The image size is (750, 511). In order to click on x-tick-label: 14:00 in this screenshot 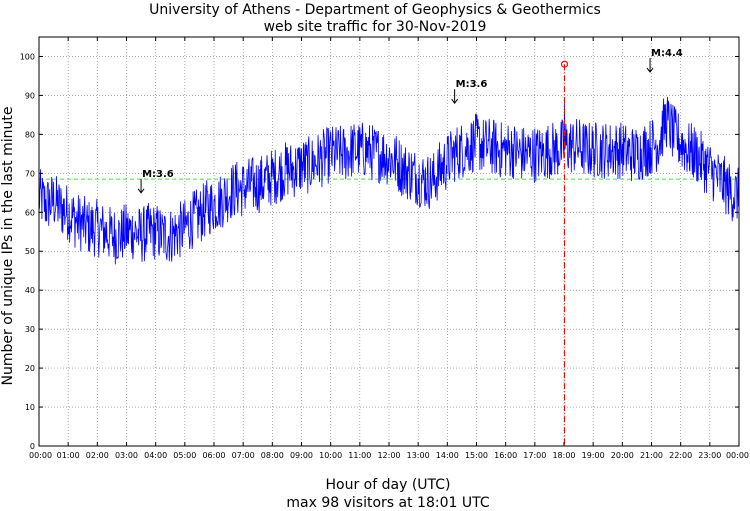, I will do `click(447, 455)`.